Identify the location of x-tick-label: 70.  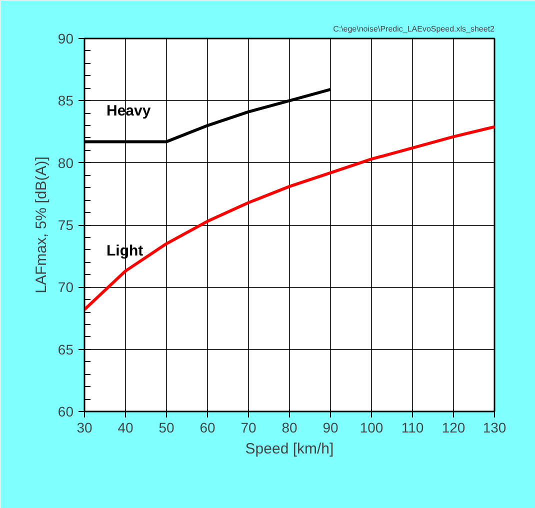
(248, 428).